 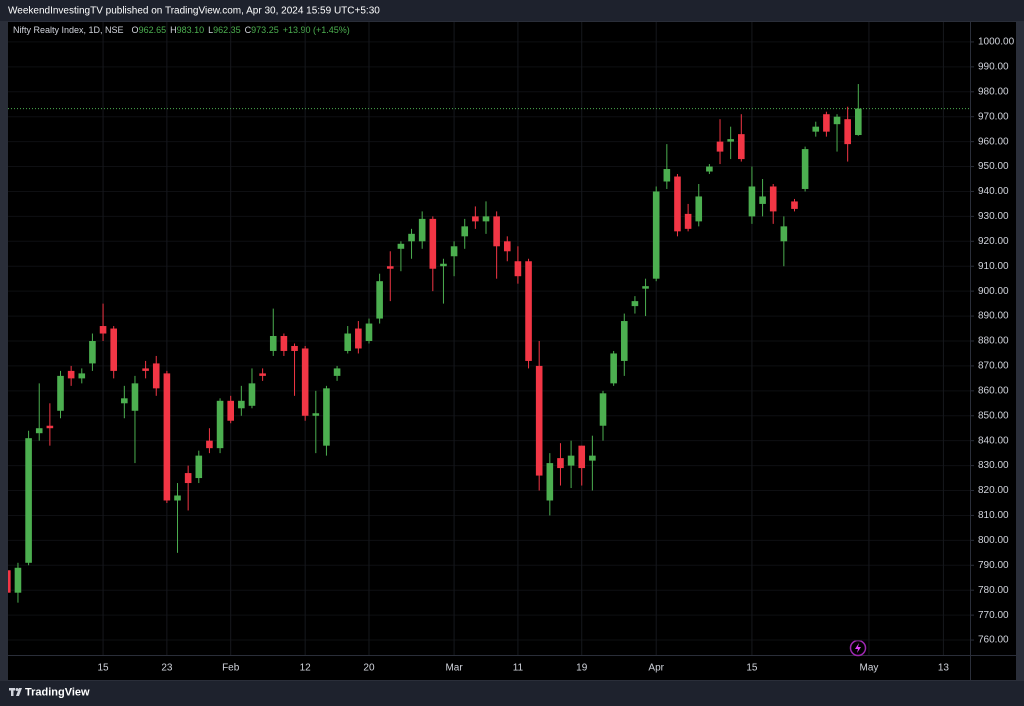 What do you see at coordinates (167, 668) in the screenshot?
I see `x-tick-label: 23` at bounding box center [167, 668].